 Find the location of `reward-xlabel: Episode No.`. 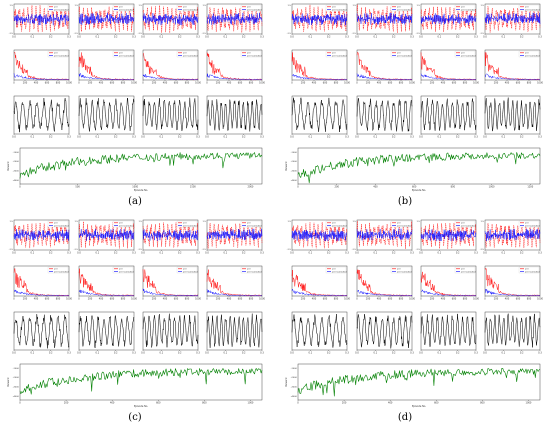

reward-xlabel: Episode No. is located at coordinates (419, 406).